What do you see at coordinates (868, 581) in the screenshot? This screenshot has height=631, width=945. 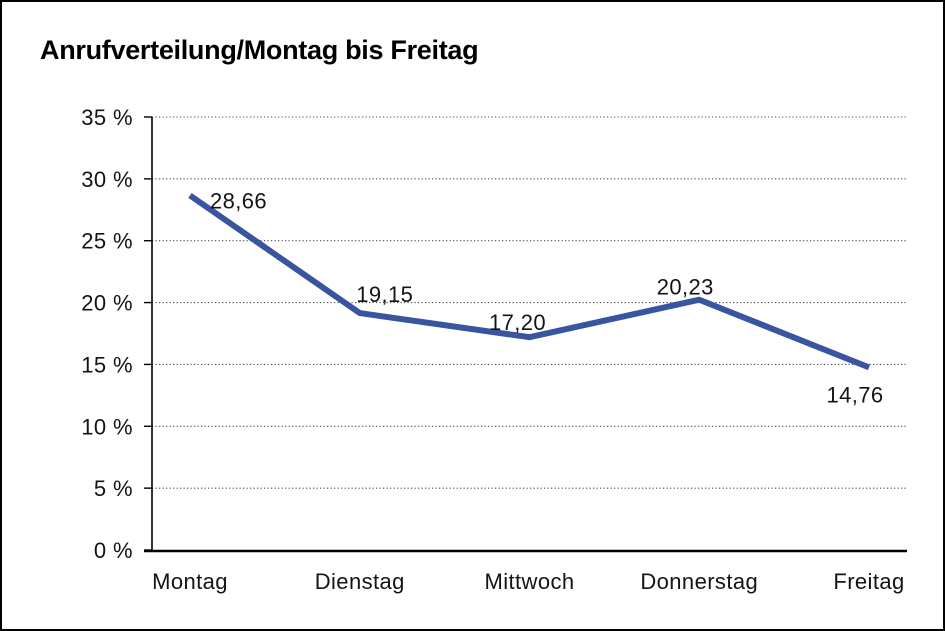 I see `x-axis-label: Freitag` at bounding box center [868, 581].